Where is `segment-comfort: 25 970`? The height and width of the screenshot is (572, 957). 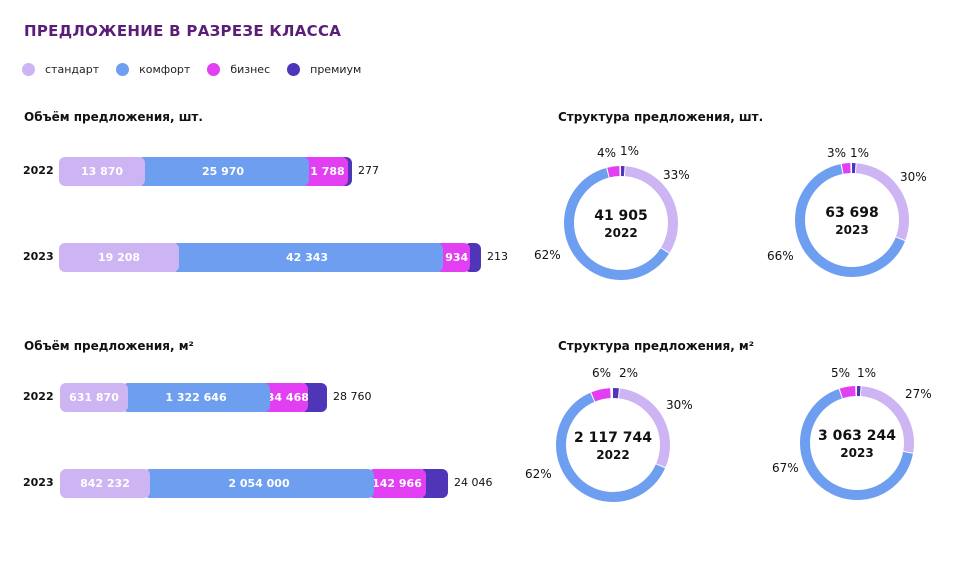 segment-comfort: 25 970 is located at coordinates (223, 171).